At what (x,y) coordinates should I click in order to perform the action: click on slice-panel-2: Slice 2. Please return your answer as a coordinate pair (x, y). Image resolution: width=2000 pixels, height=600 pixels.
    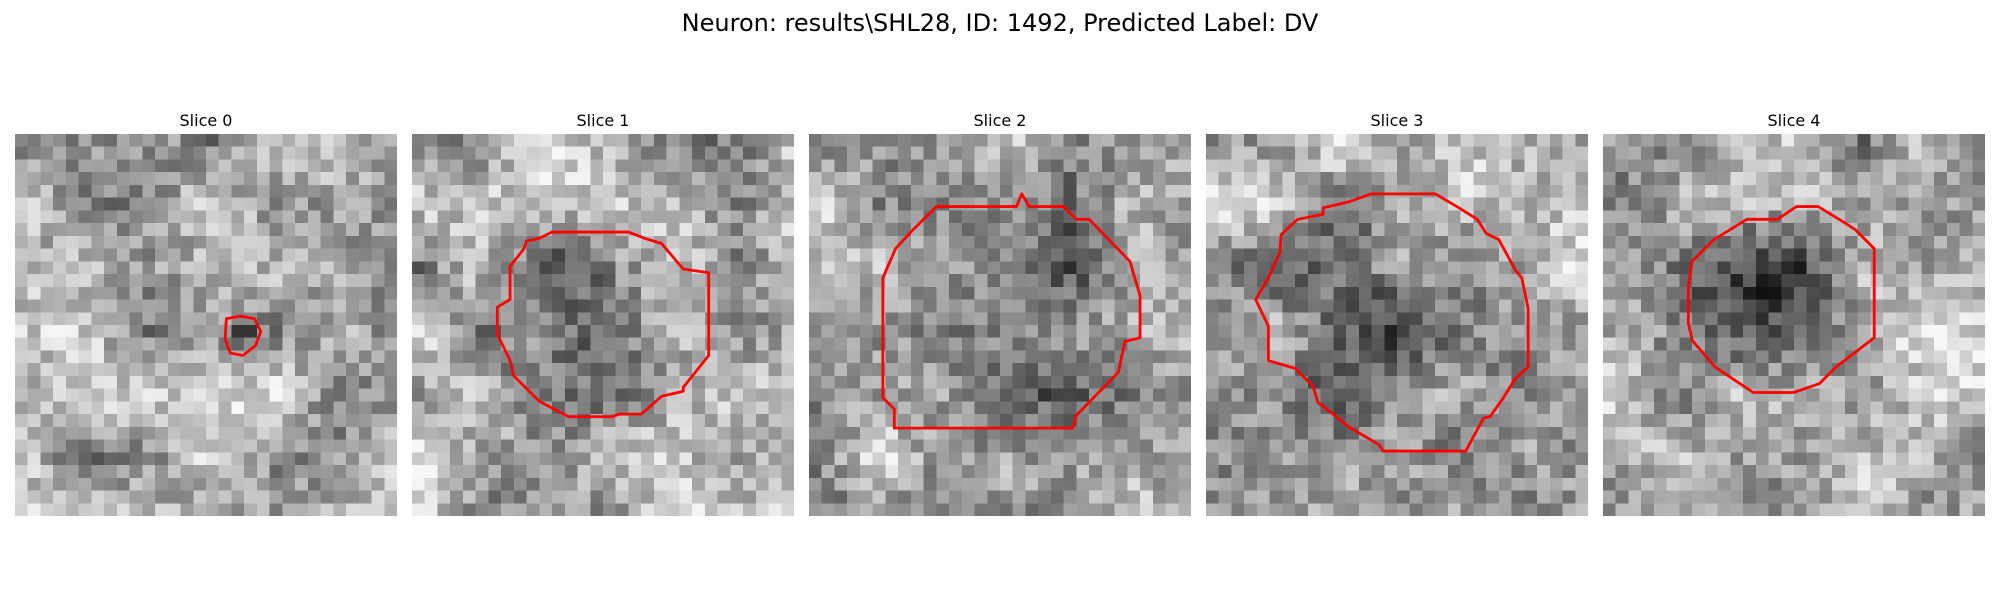
    Looking at the image, I should click on (1000, 312).